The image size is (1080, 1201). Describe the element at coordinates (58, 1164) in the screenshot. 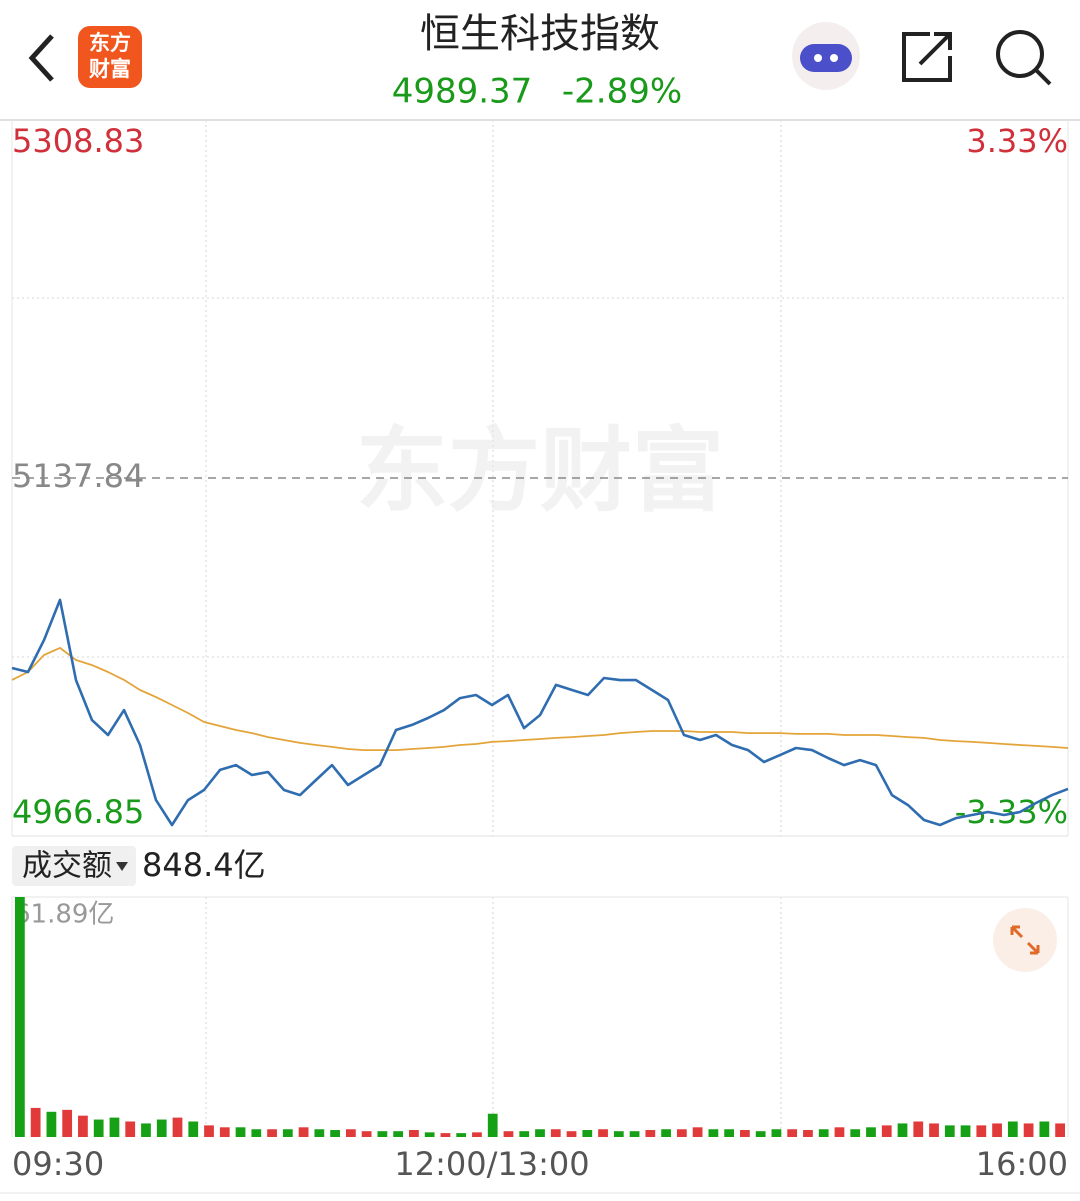

I see `x-tick-label: 09:30` at that location.